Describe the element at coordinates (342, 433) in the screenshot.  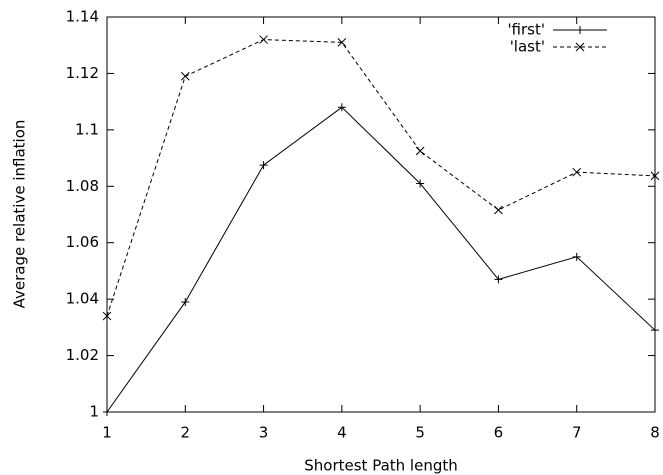
I see `x-tick-label: 4` at that location.